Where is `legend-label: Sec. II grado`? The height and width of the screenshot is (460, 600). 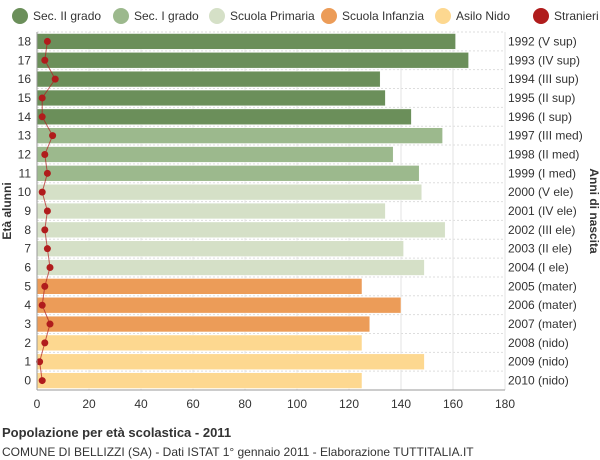
legend-label: Sec. II grado is located at coordinates (67, 16).